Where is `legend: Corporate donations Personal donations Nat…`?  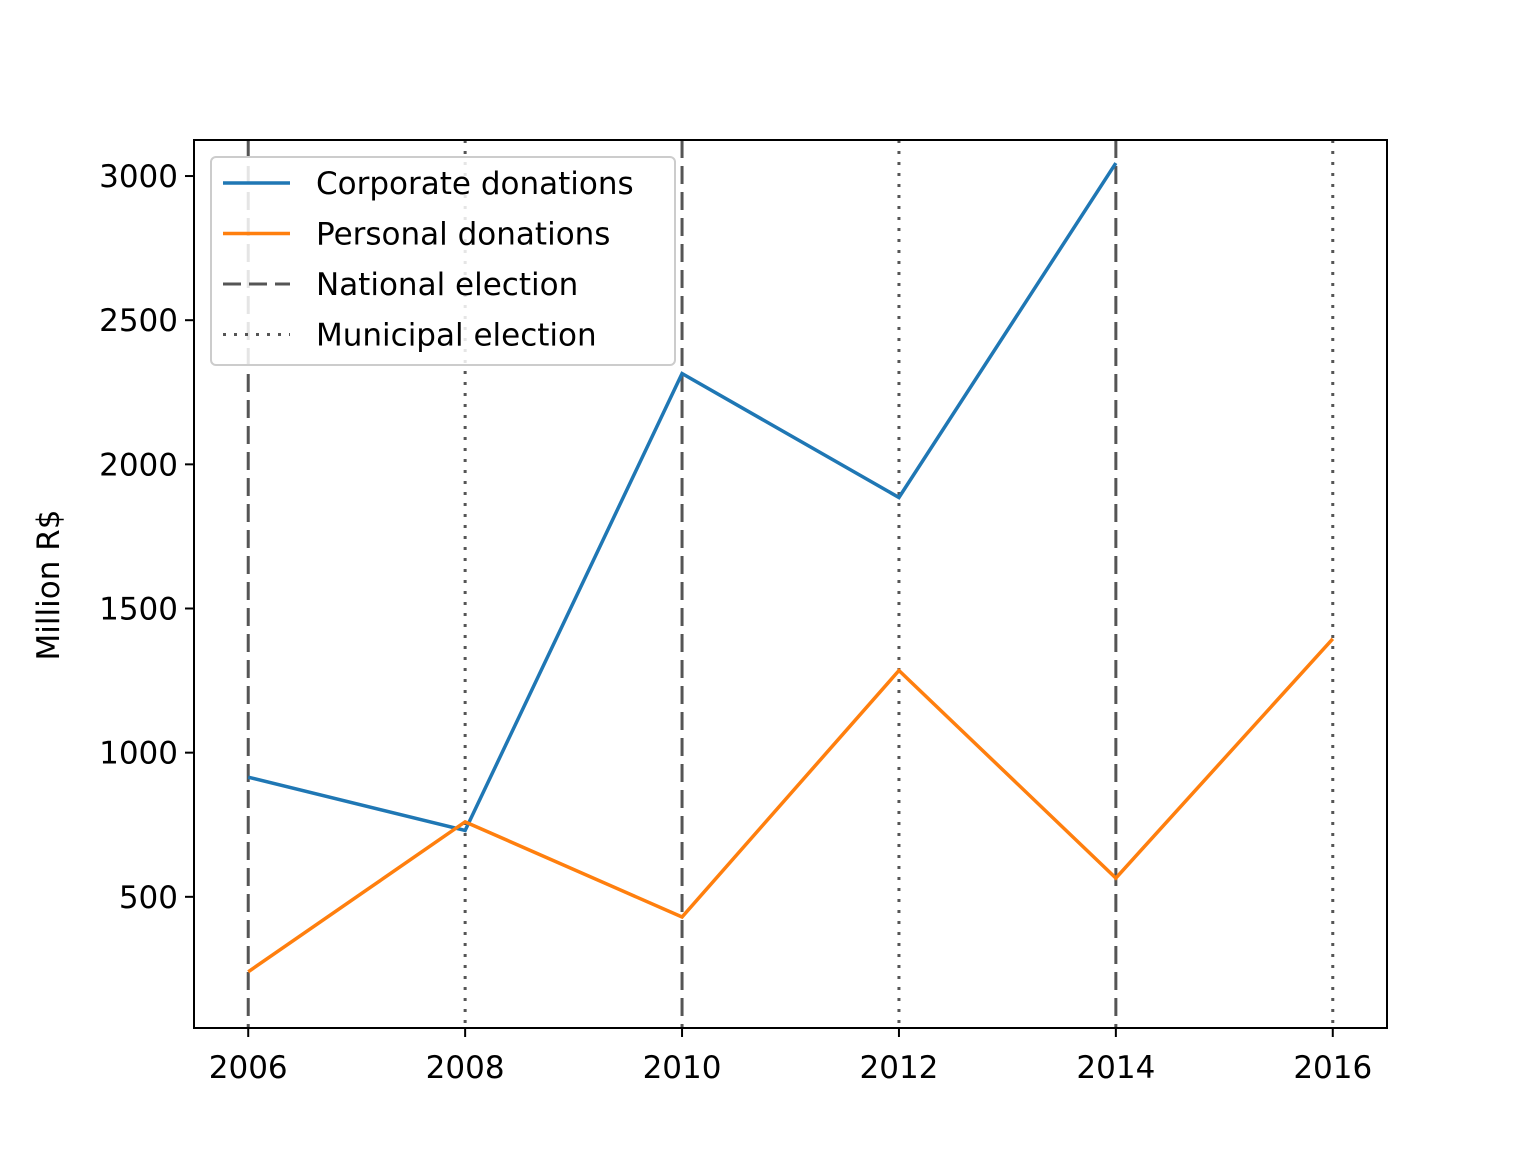
legend: Corporate donations Personal donations Nat… is located at coordinates (443, 261).